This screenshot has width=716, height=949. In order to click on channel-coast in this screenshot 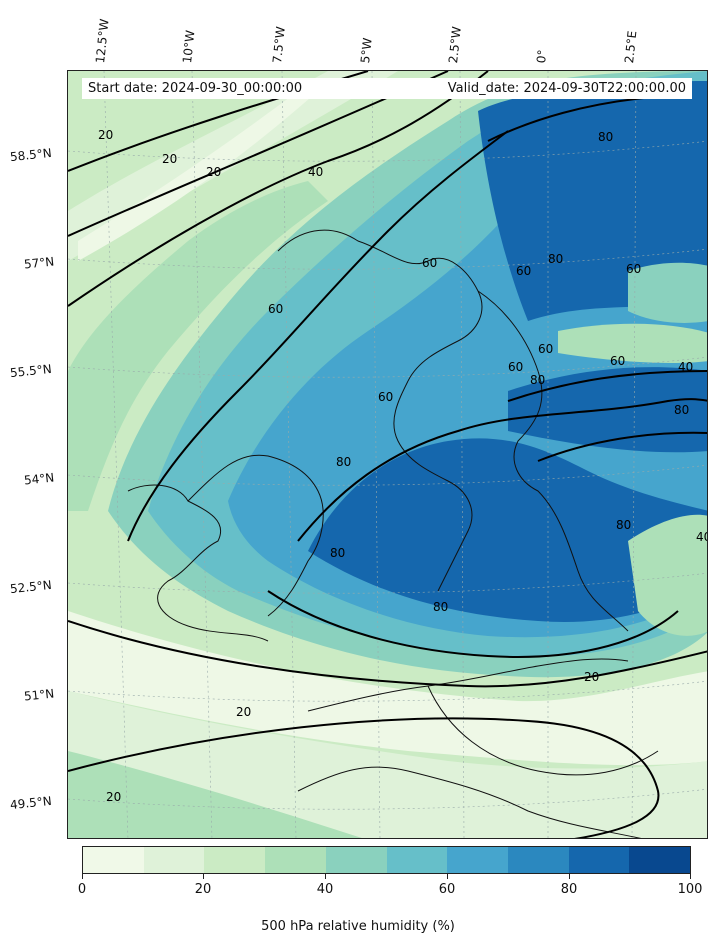, I will do `click(543, 730)`.